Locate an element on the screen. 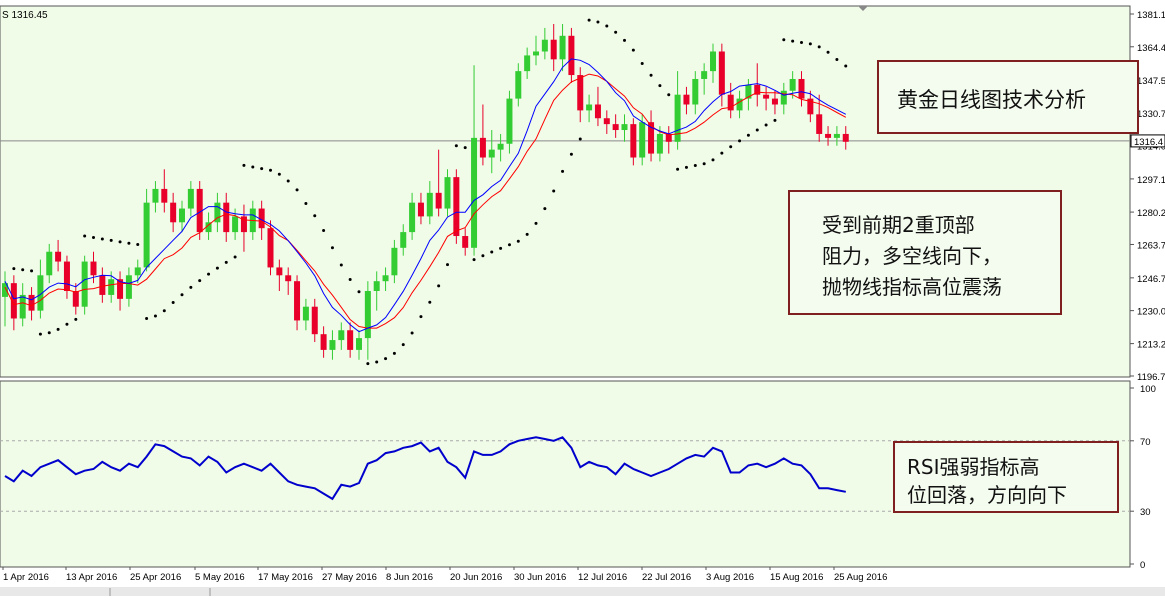 This screenshot has height=601, width=1165. rsi-y-axis-tick-label: 0 is located at coordinates (1142, 565).